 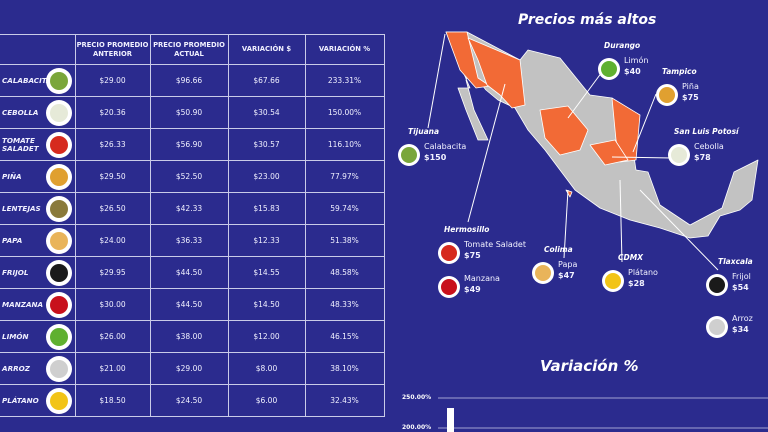 What do you see at coordinates (495, 250) in the screenshot?
I see `callout-label: Tomate Saladet $75` at bounding box center [495, 250].